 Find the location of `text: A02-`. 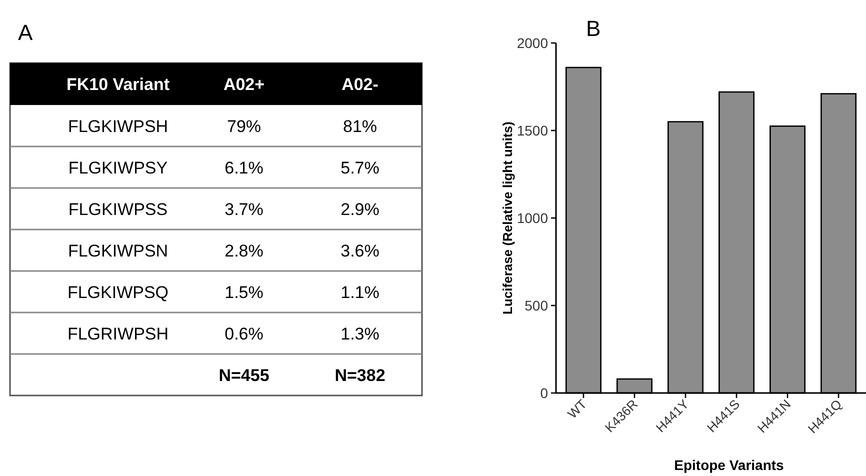

text: A02- is located at coordinates (360, 84).